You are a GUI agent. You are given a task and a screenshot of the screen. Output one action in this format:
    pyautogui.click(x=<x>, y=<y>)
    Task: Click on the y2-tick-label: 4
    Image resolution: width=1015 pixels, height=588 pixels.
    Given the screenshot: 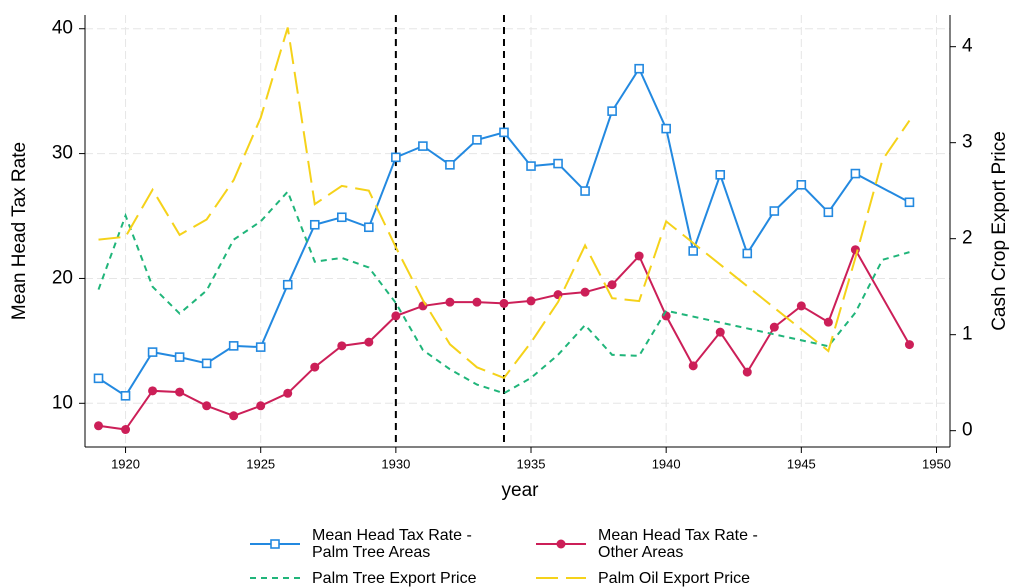 What is the action you would take?
    pyautogui.click(x=967, y=46)
    